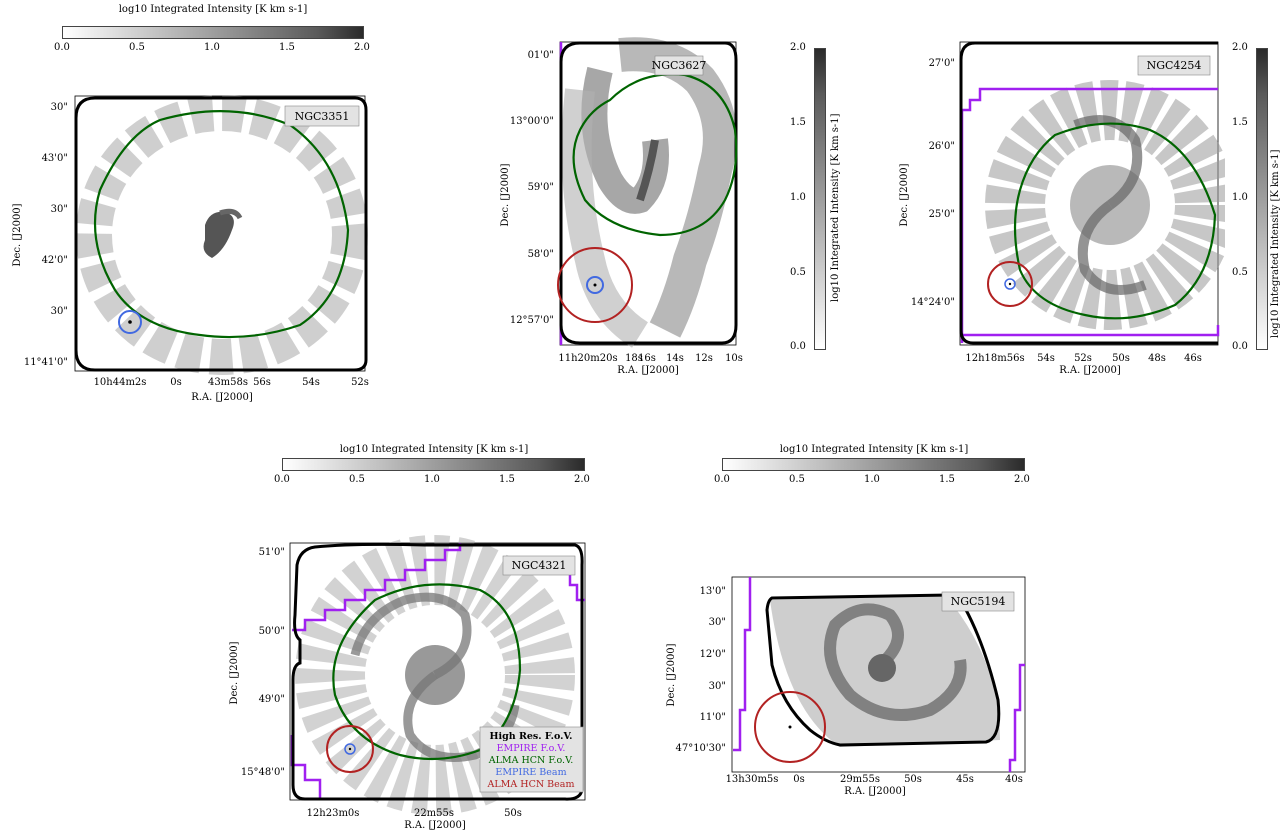  Describe the element at coordinates (1091, 331) in the screenshot. I see `empire-fov-outline-lower` at that location.